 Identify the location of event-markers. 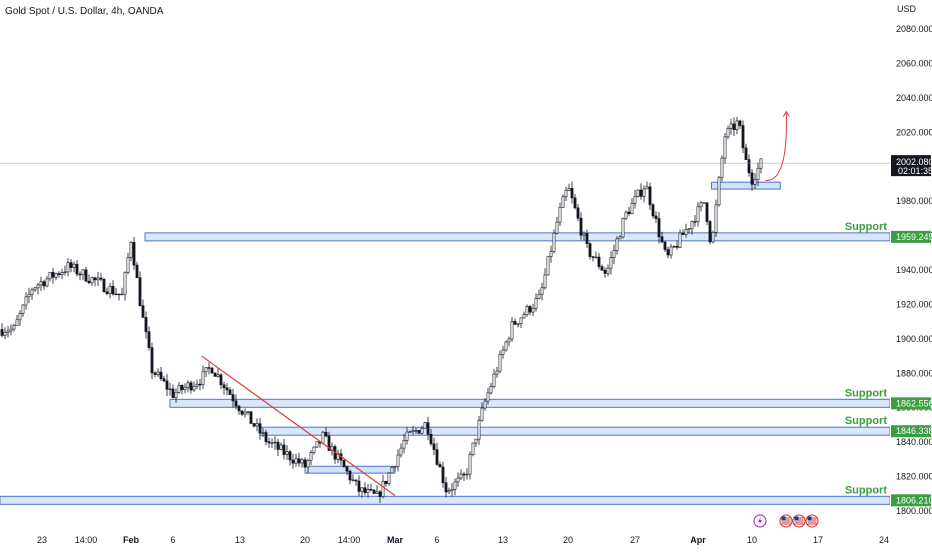
(786, 521).